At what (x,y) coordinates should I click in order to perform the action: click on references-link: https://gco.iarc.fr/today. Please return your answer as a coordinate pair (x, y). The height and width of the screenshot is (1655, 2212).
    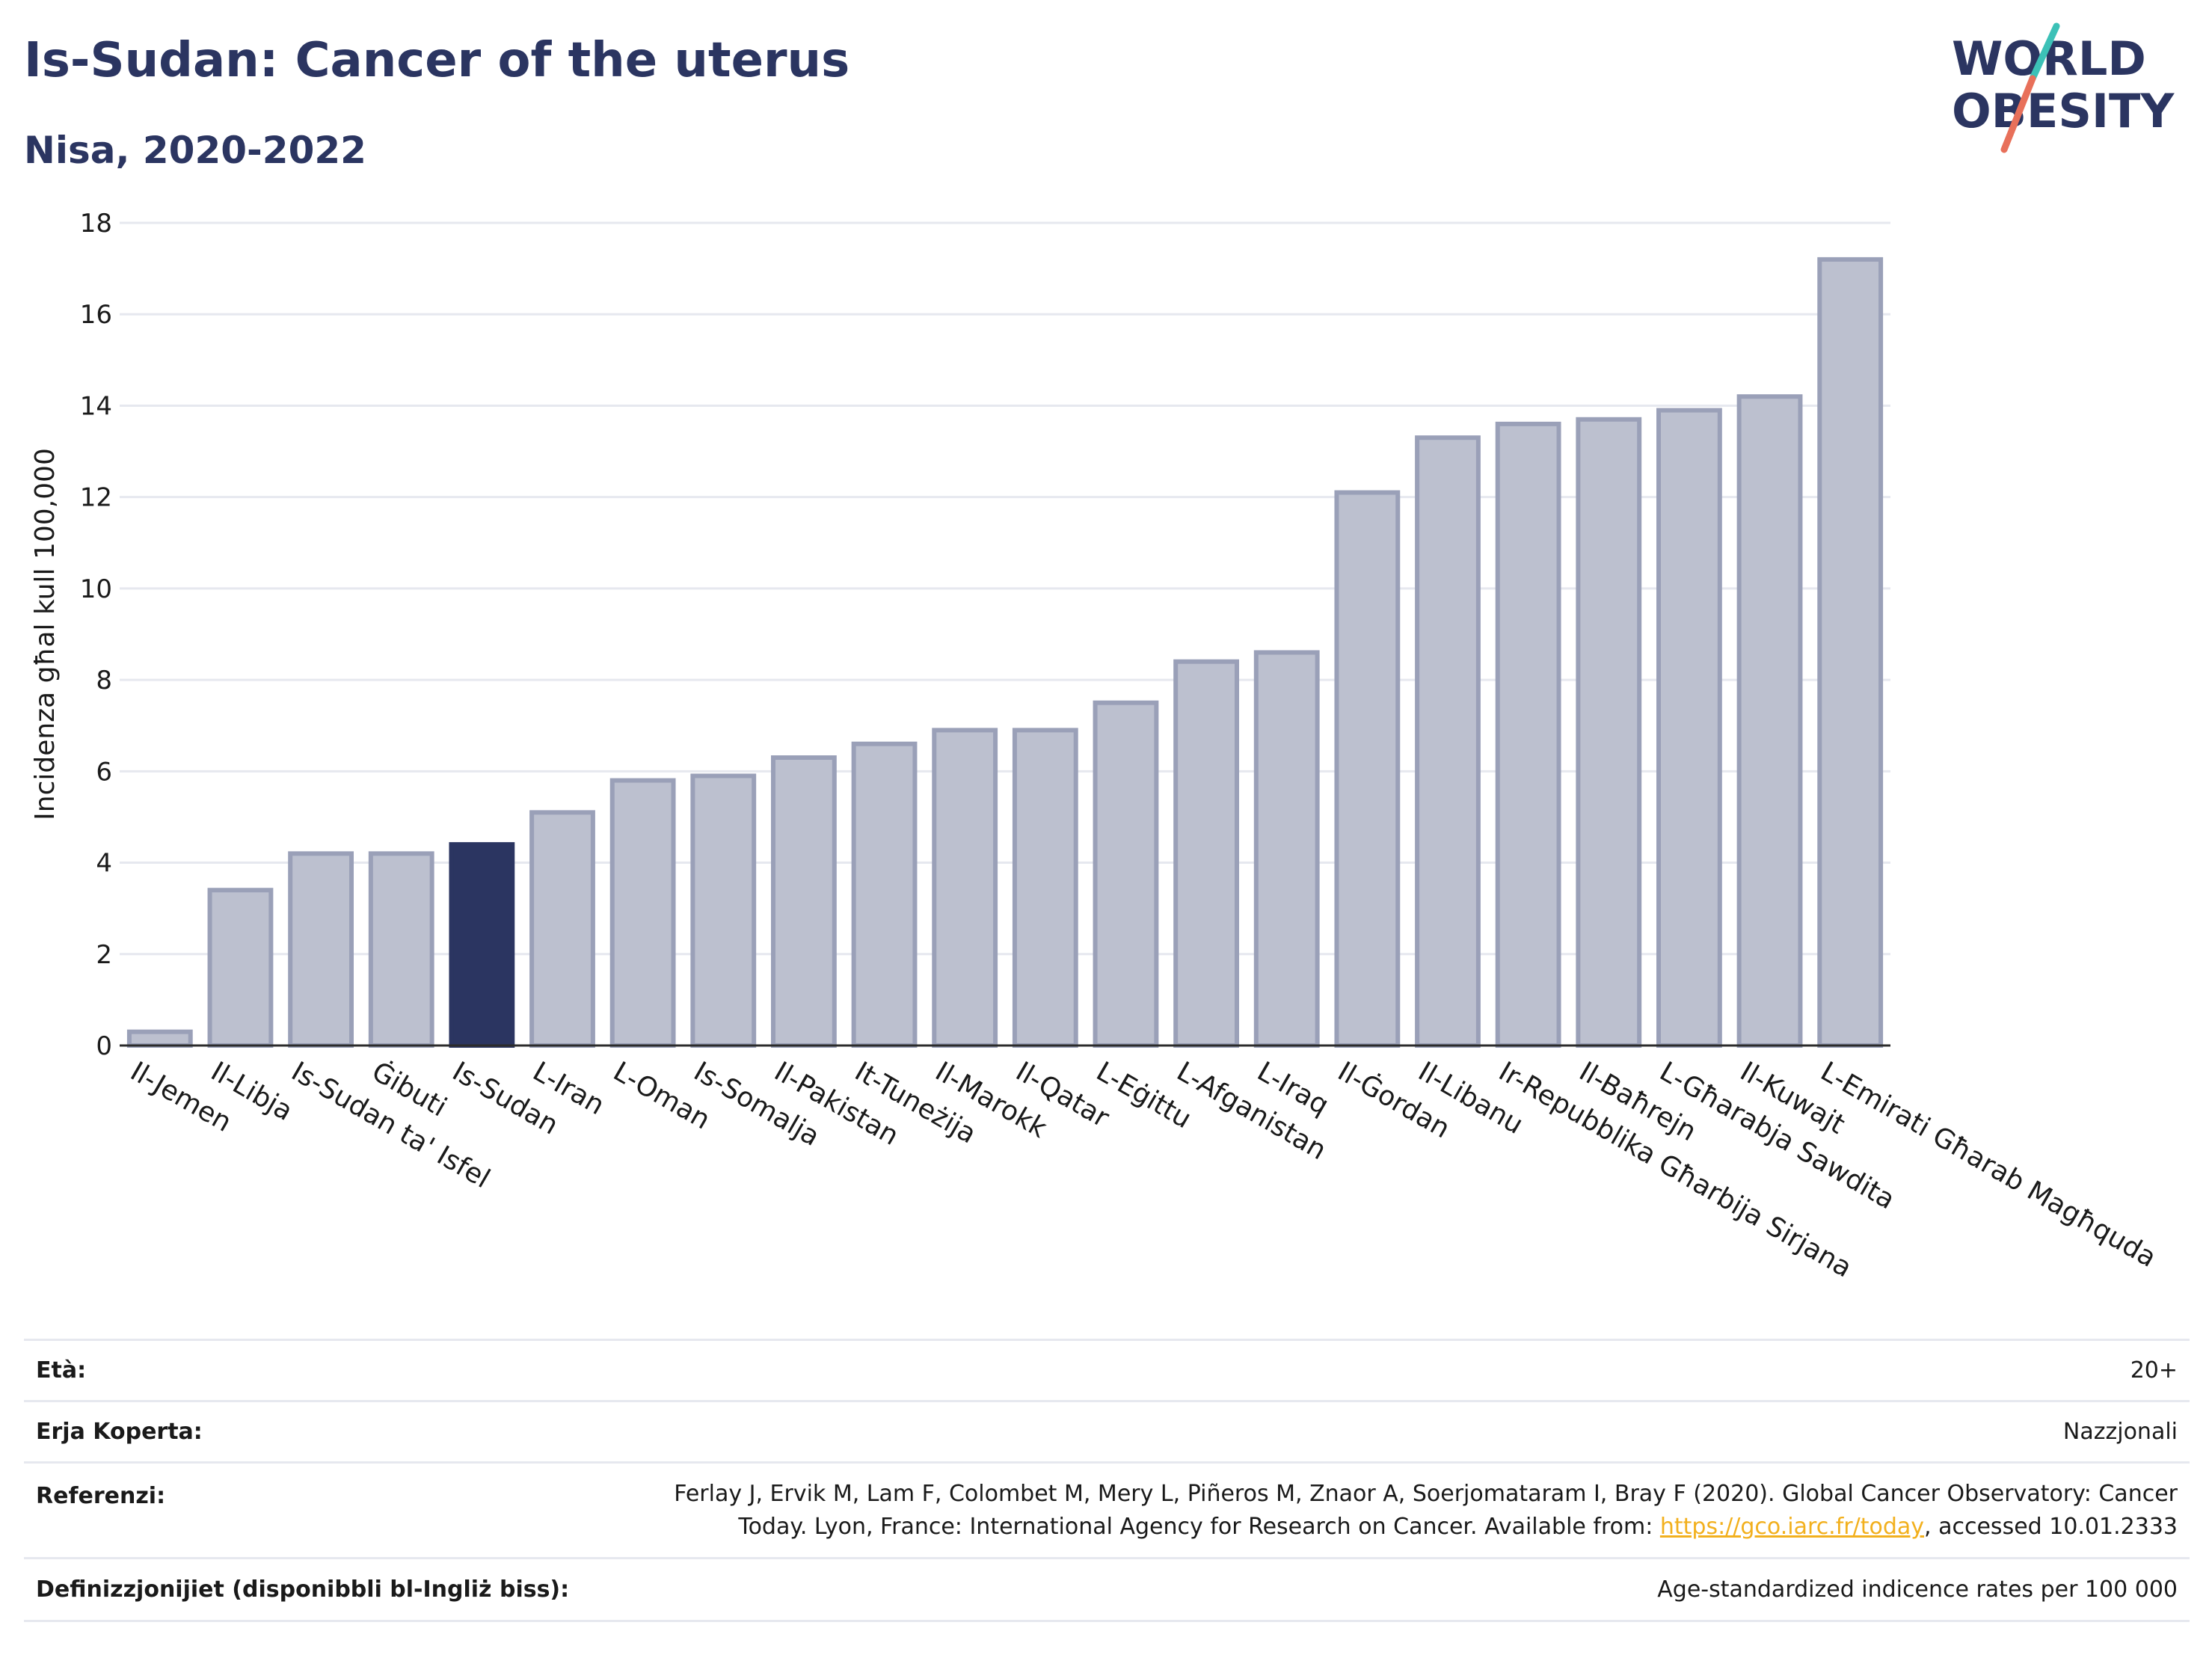
    Looking at the image, I should click on (1792, 1526).